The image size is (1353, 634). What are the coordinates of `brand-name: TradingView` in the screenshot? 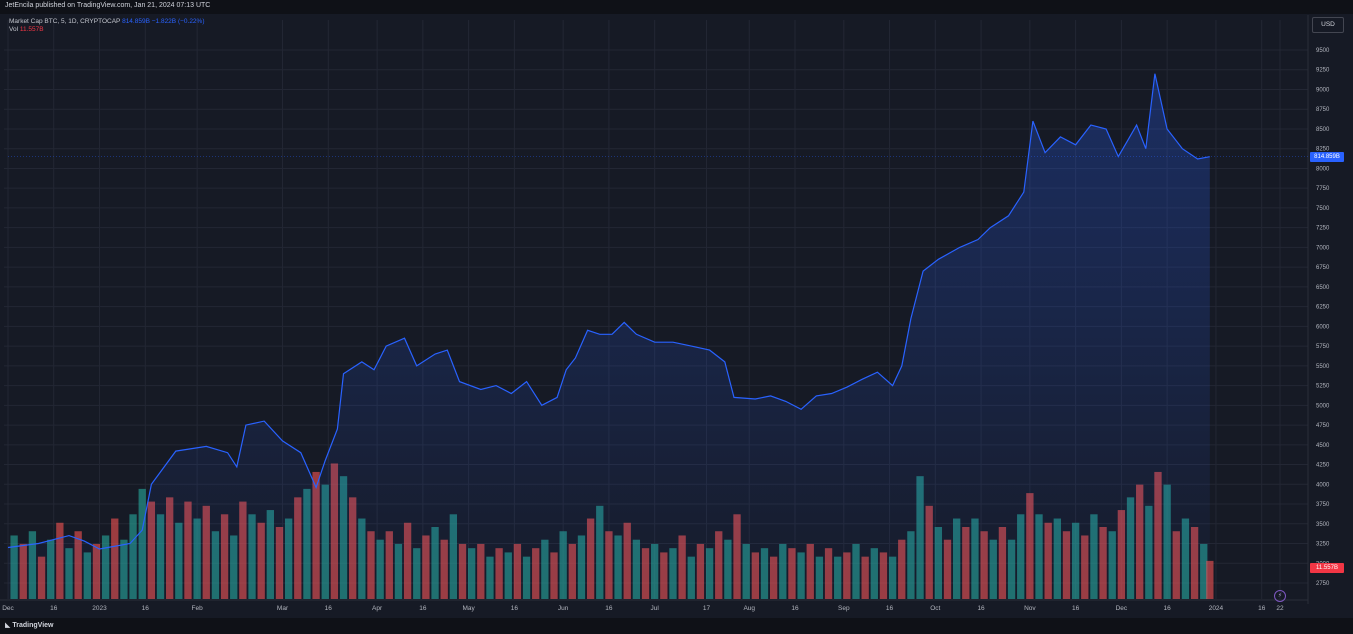 It's located at (33, 625).